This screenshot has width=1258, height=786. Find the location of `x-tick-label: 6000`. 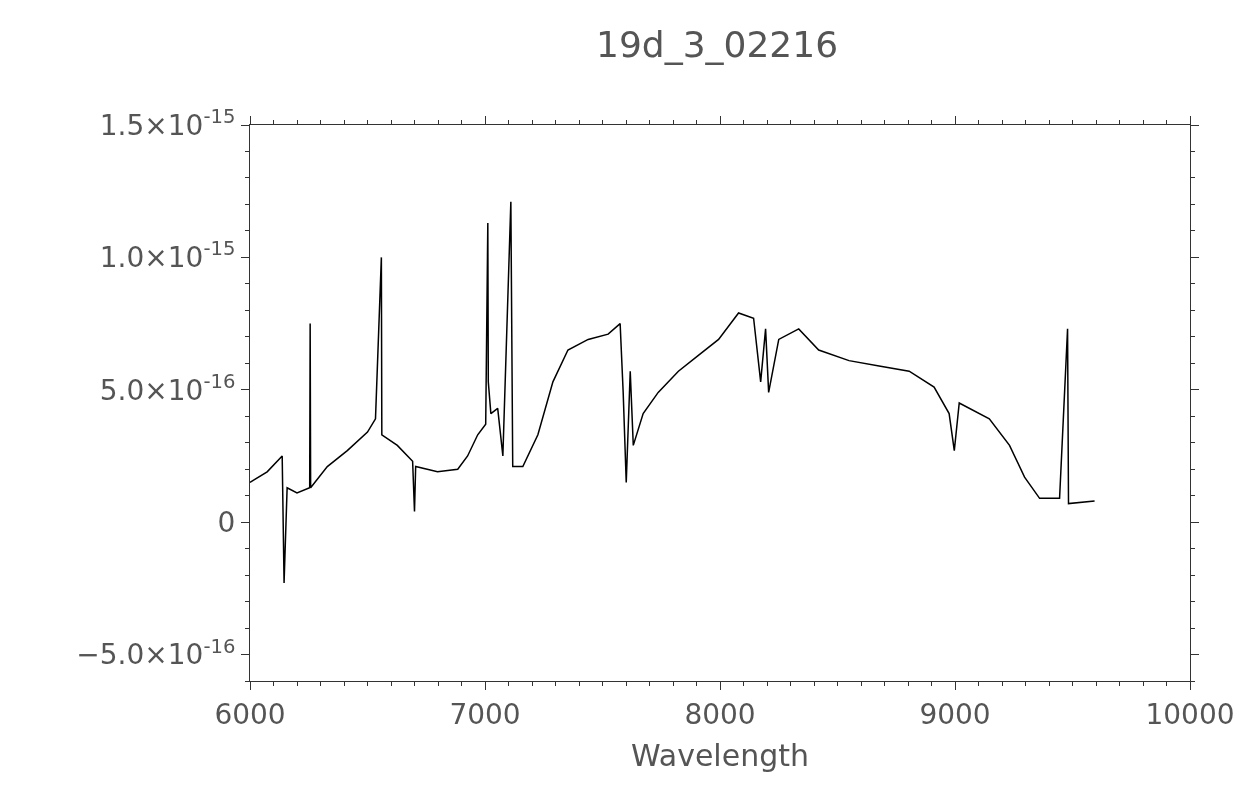

x-tick-label: 6000 is located at coordinates (250, 714).